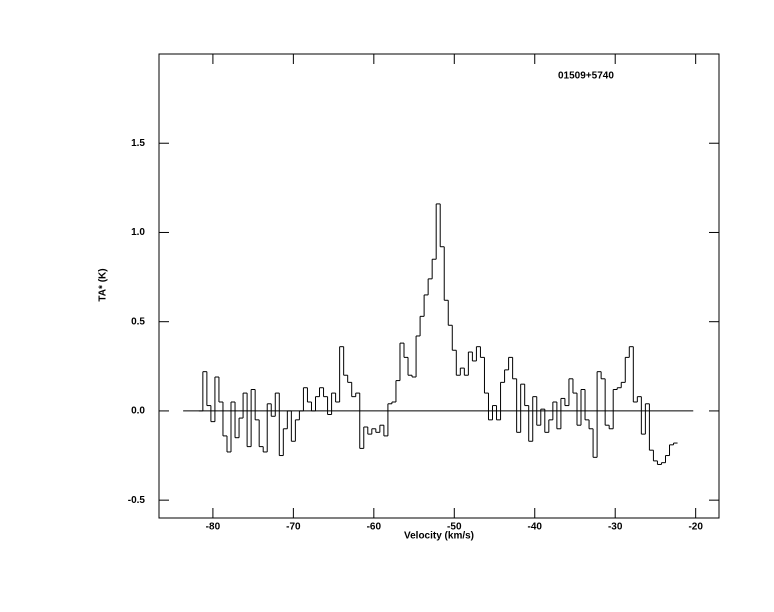 The width and height of the screenshot is (774, 612). I want to click on x-tick-label: -70, so click(293, 527).